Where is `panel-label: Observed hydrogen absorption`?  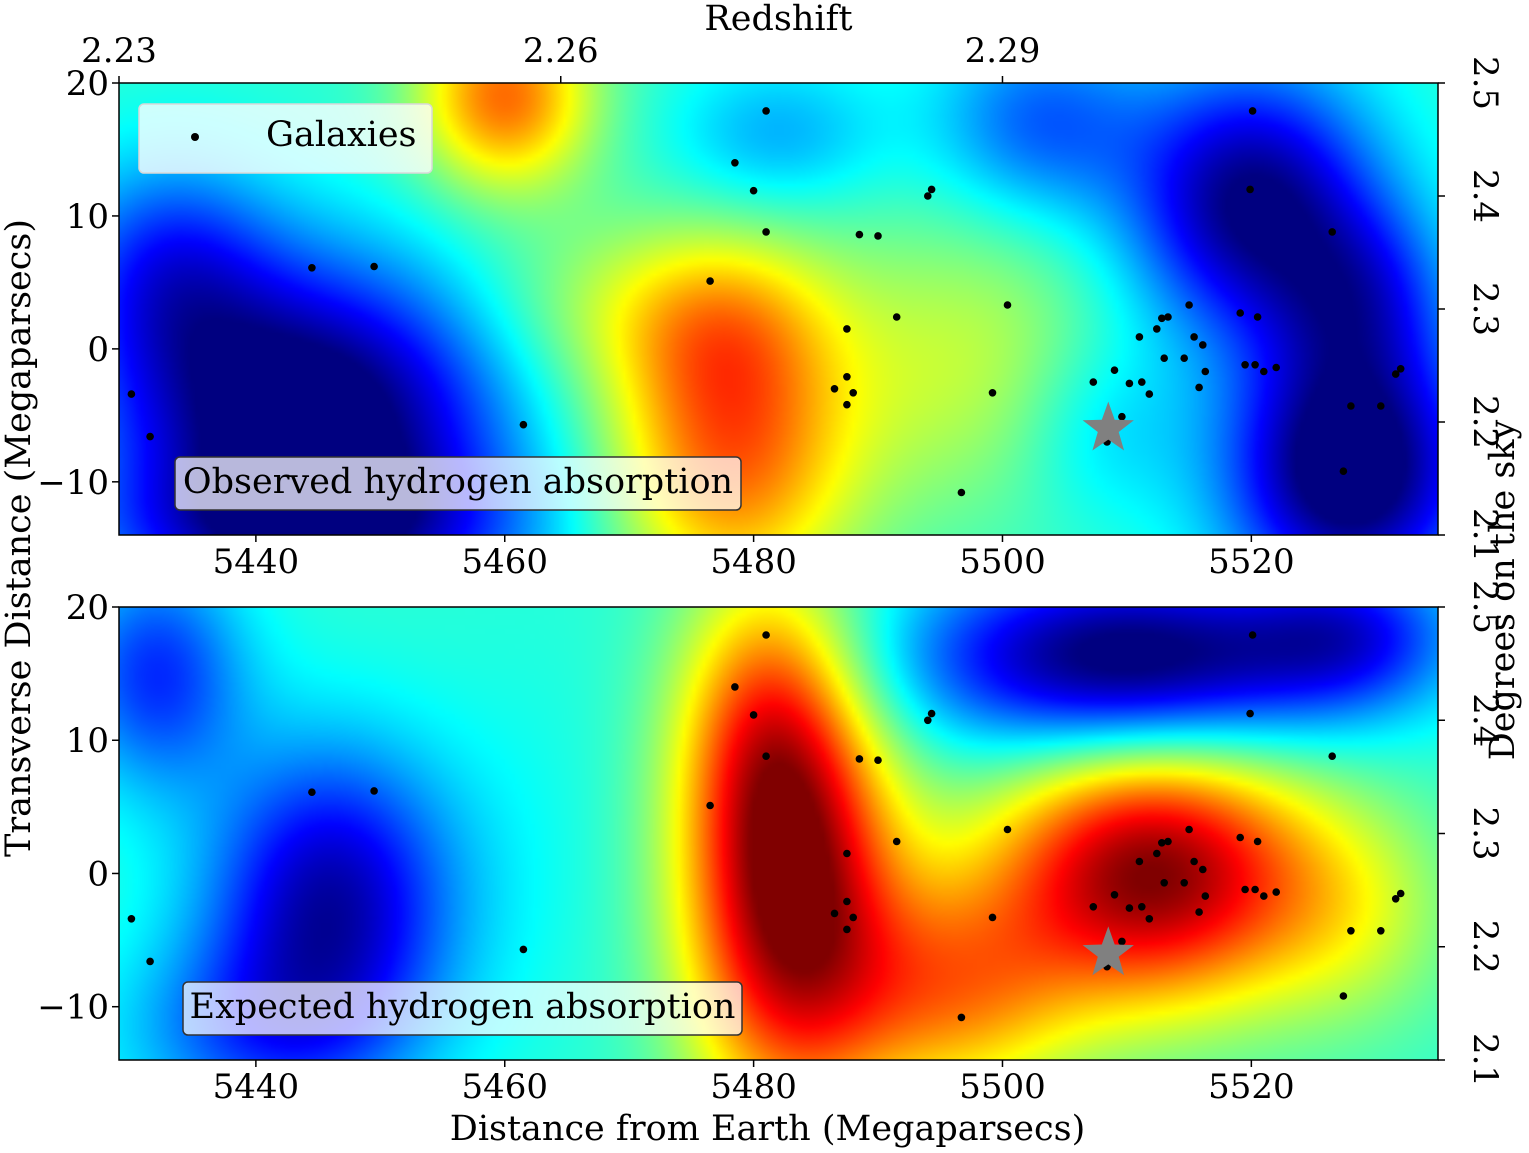 panel-label: Observed hydrogen absorption is located at coordinates (458, 483).